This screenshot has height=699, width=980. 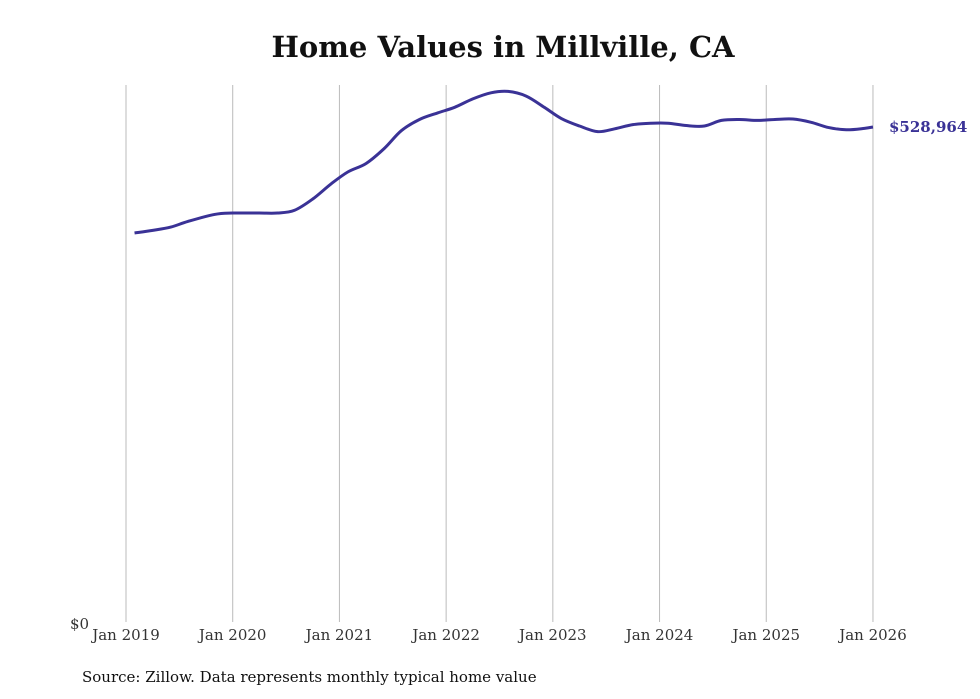 I want to click on end-value-label: $528,964, so click(x=928, y=127).